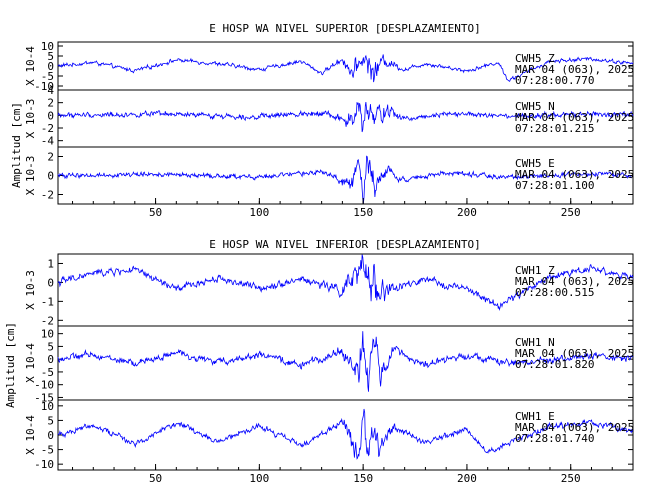 Image resolution: width=650 pixels, height=500 pixels. Describe the element at coordinates (50, 263) in the screenshot. I see `y-tick-label: 1` at that location.